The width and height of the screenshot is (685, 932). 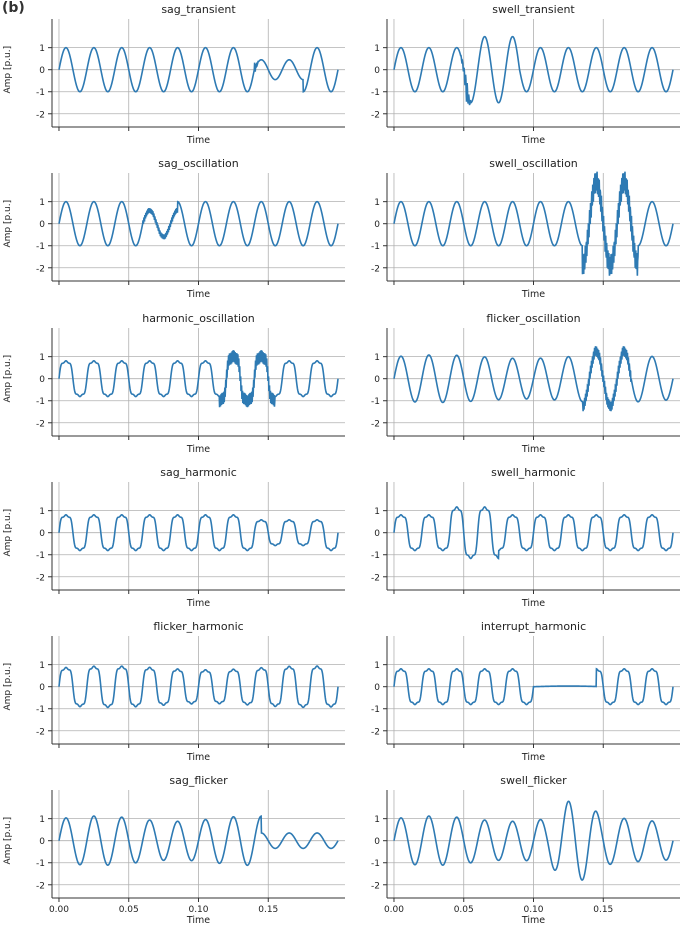 I want to click on chart-title: sag_transient, so click(x=198, y=9).